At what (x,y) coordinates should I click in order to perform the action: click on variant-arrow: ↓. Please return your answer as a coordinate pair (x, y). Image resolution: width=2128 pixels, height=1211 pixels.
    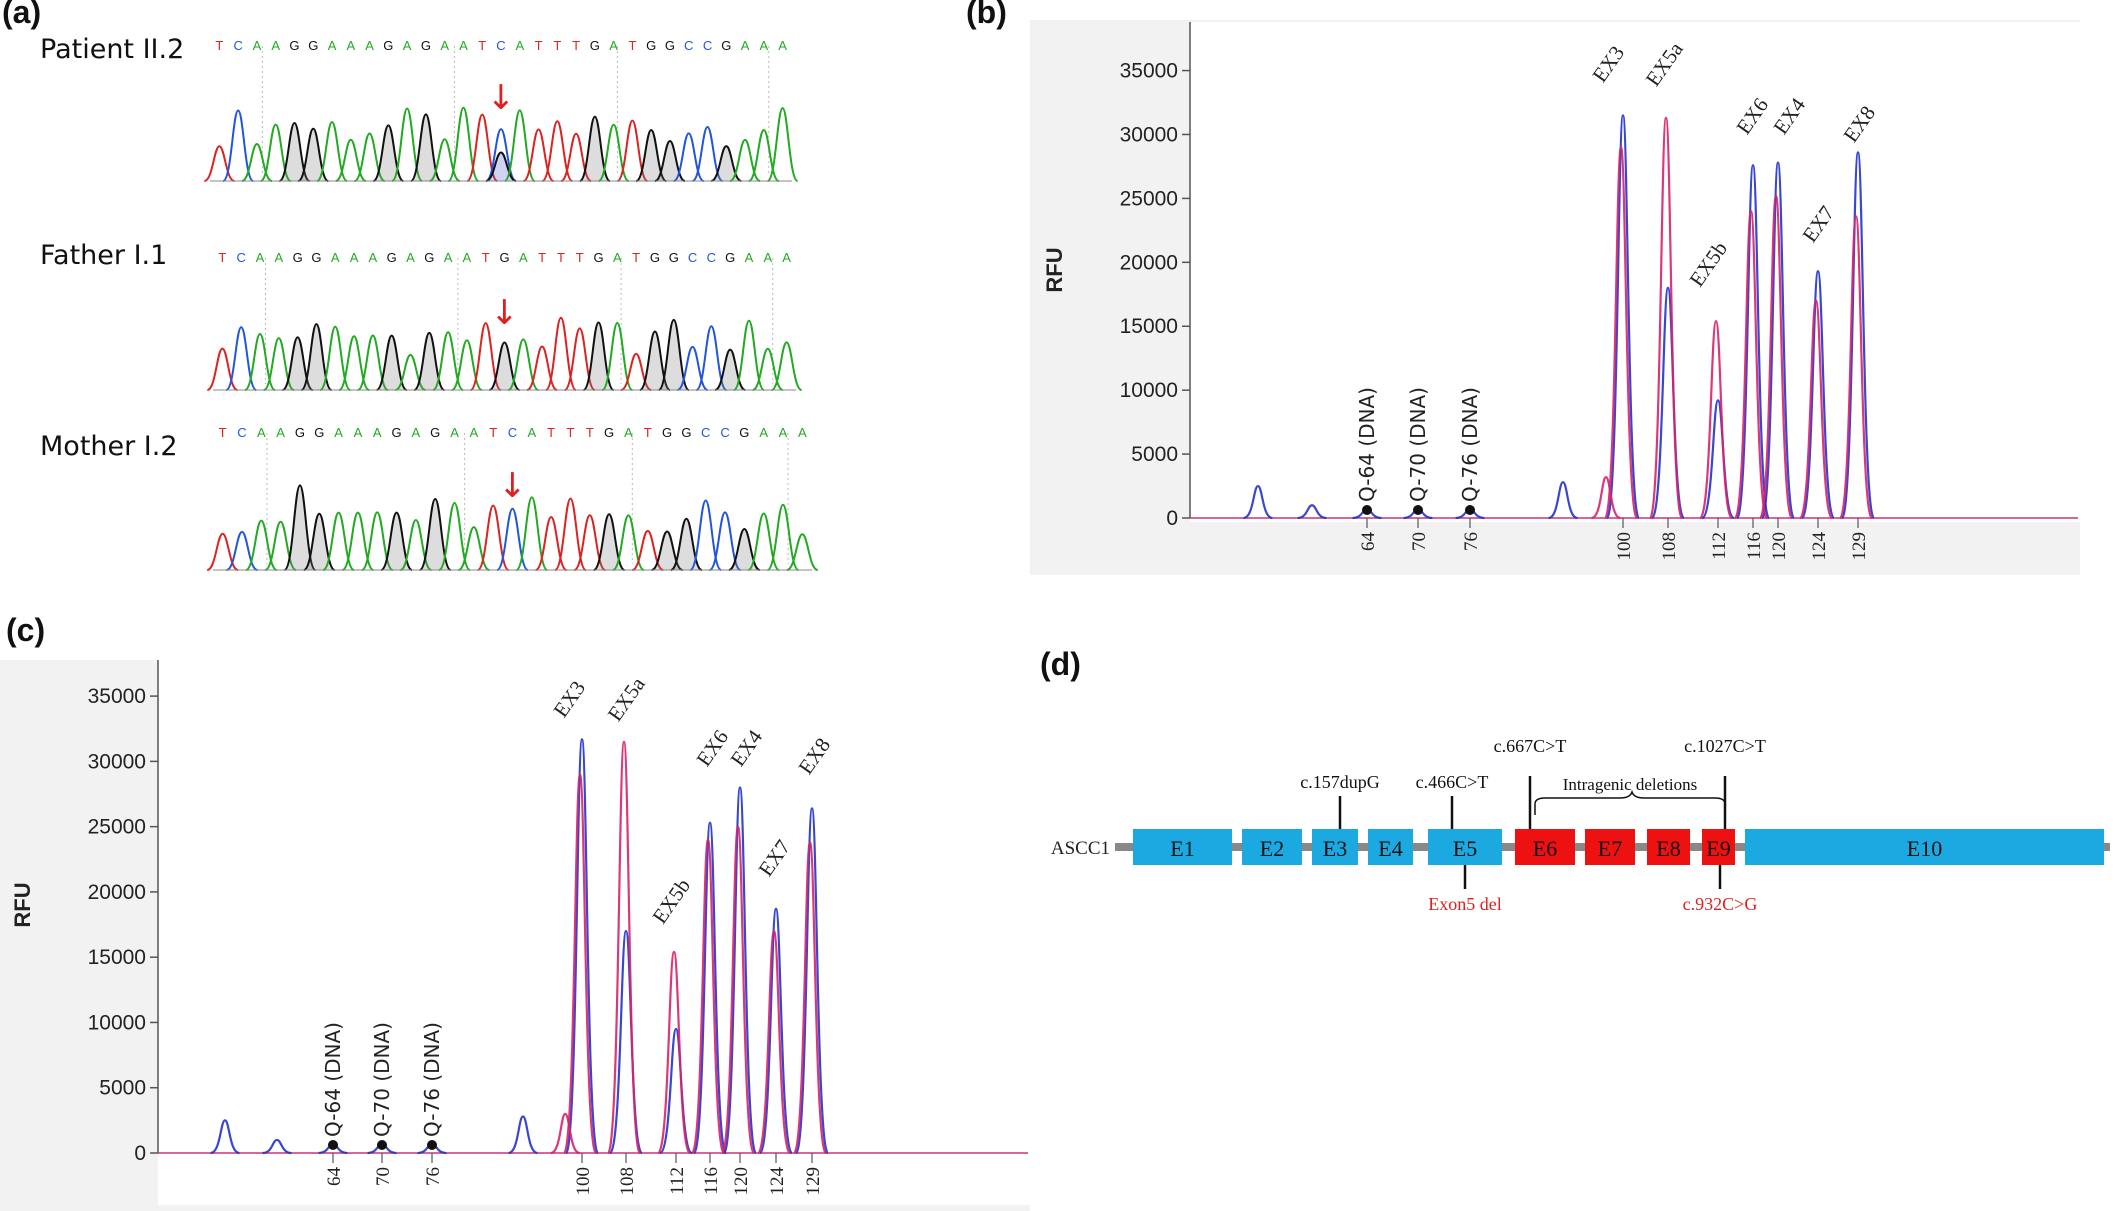
    Looking at the image, I should click on (501, 98).